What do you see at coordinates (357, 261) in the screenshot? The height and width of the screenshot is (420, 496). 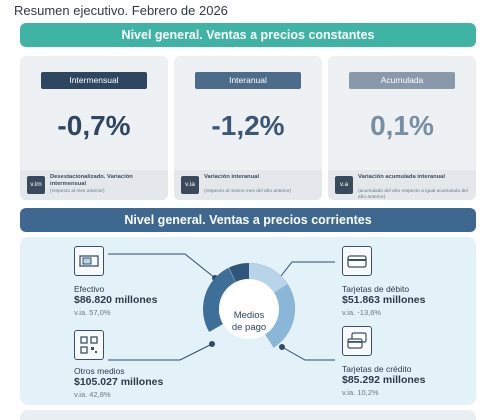 I see `debit-card-icon` at bounding box center [357, 261].